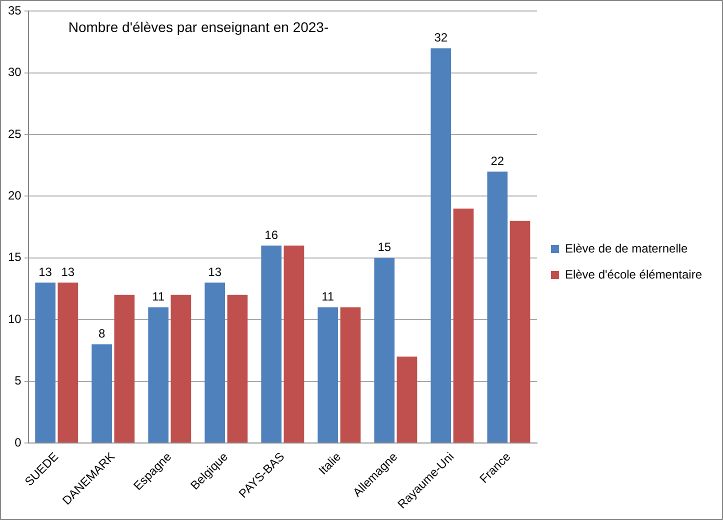  Describe the element at coordinates (271, 235) in the screenshot. I see `data-label: 16` at that location.